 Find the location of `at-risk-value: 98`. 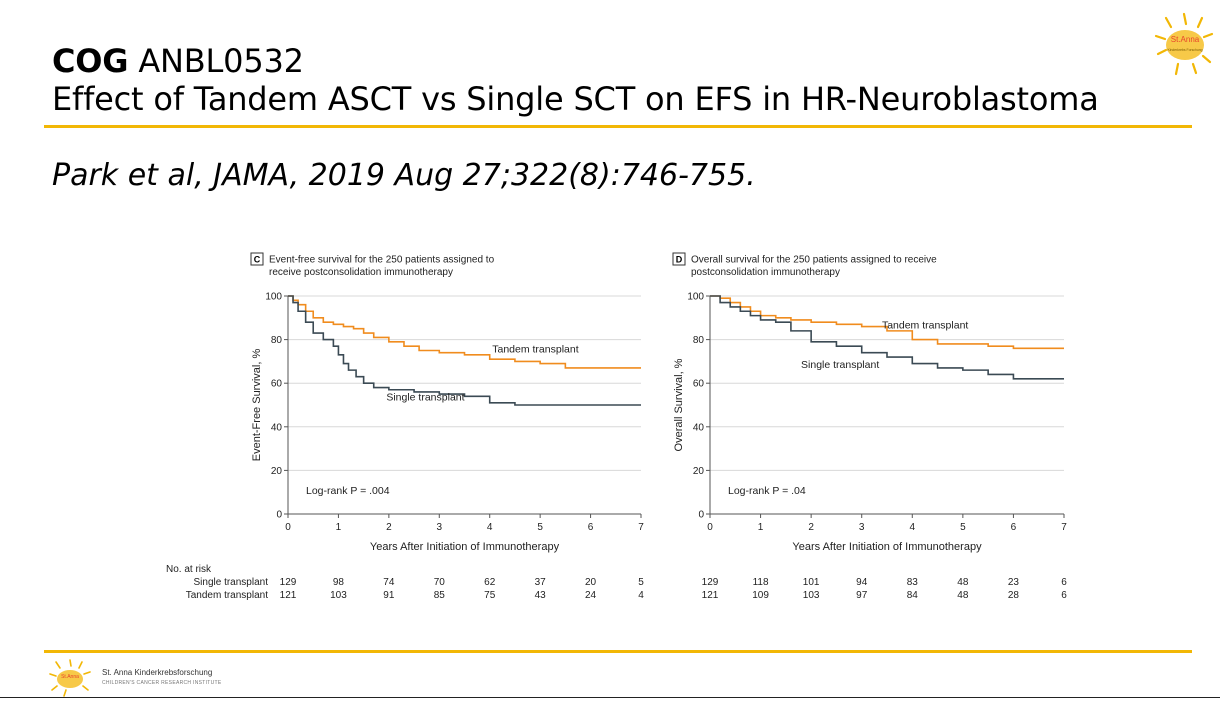

at-risk-value: 98 is located at coordinates (339, 582).